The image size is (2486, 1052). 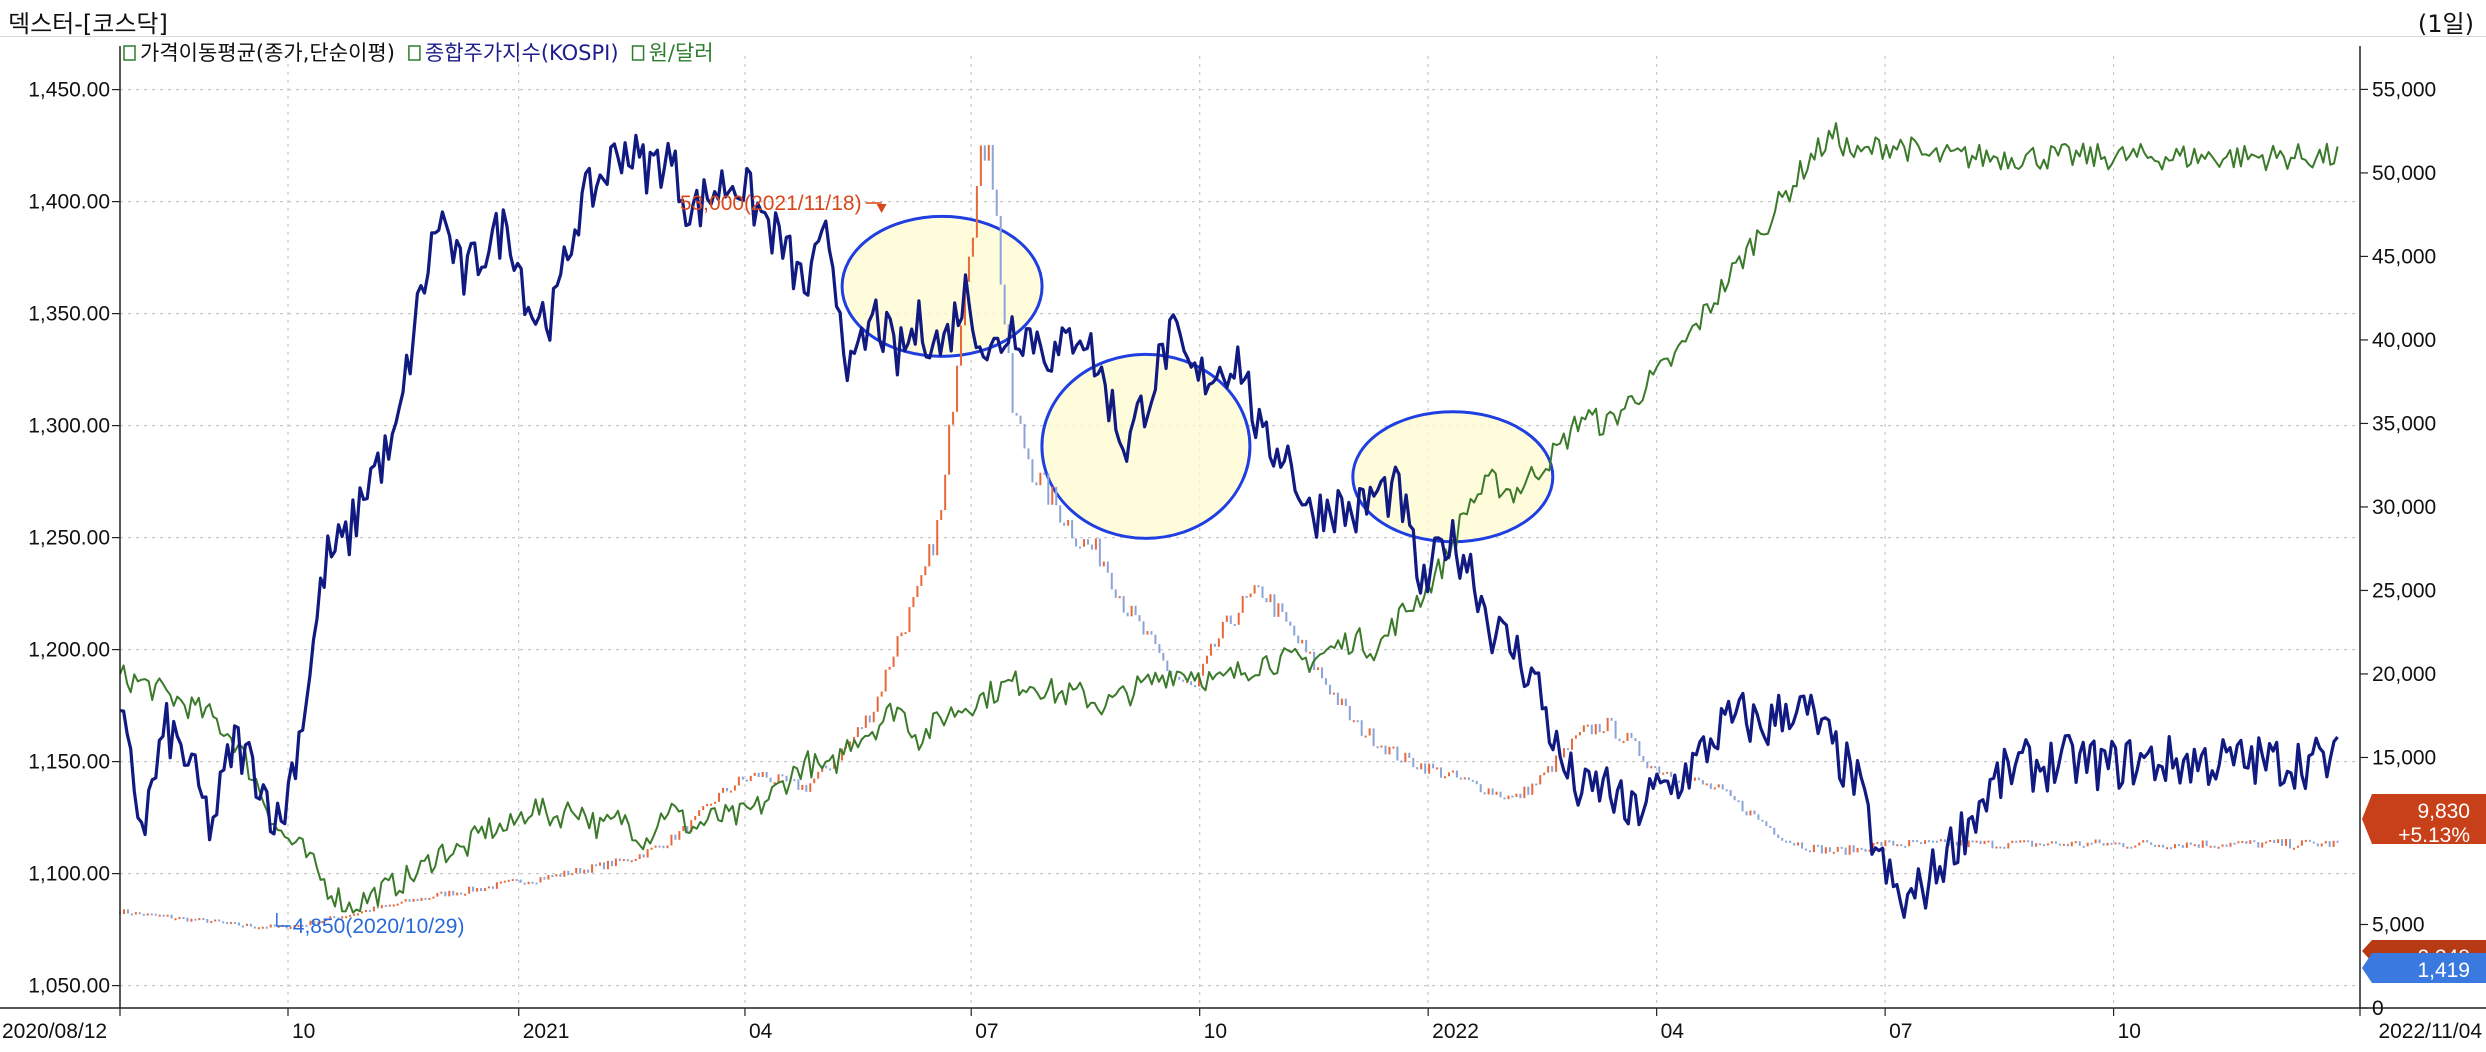 What do you see at coordinates (2443, 970) in the screenshot?
I see `kospi-badge-text-0: 1,419` at bounding box center [2443, 970].